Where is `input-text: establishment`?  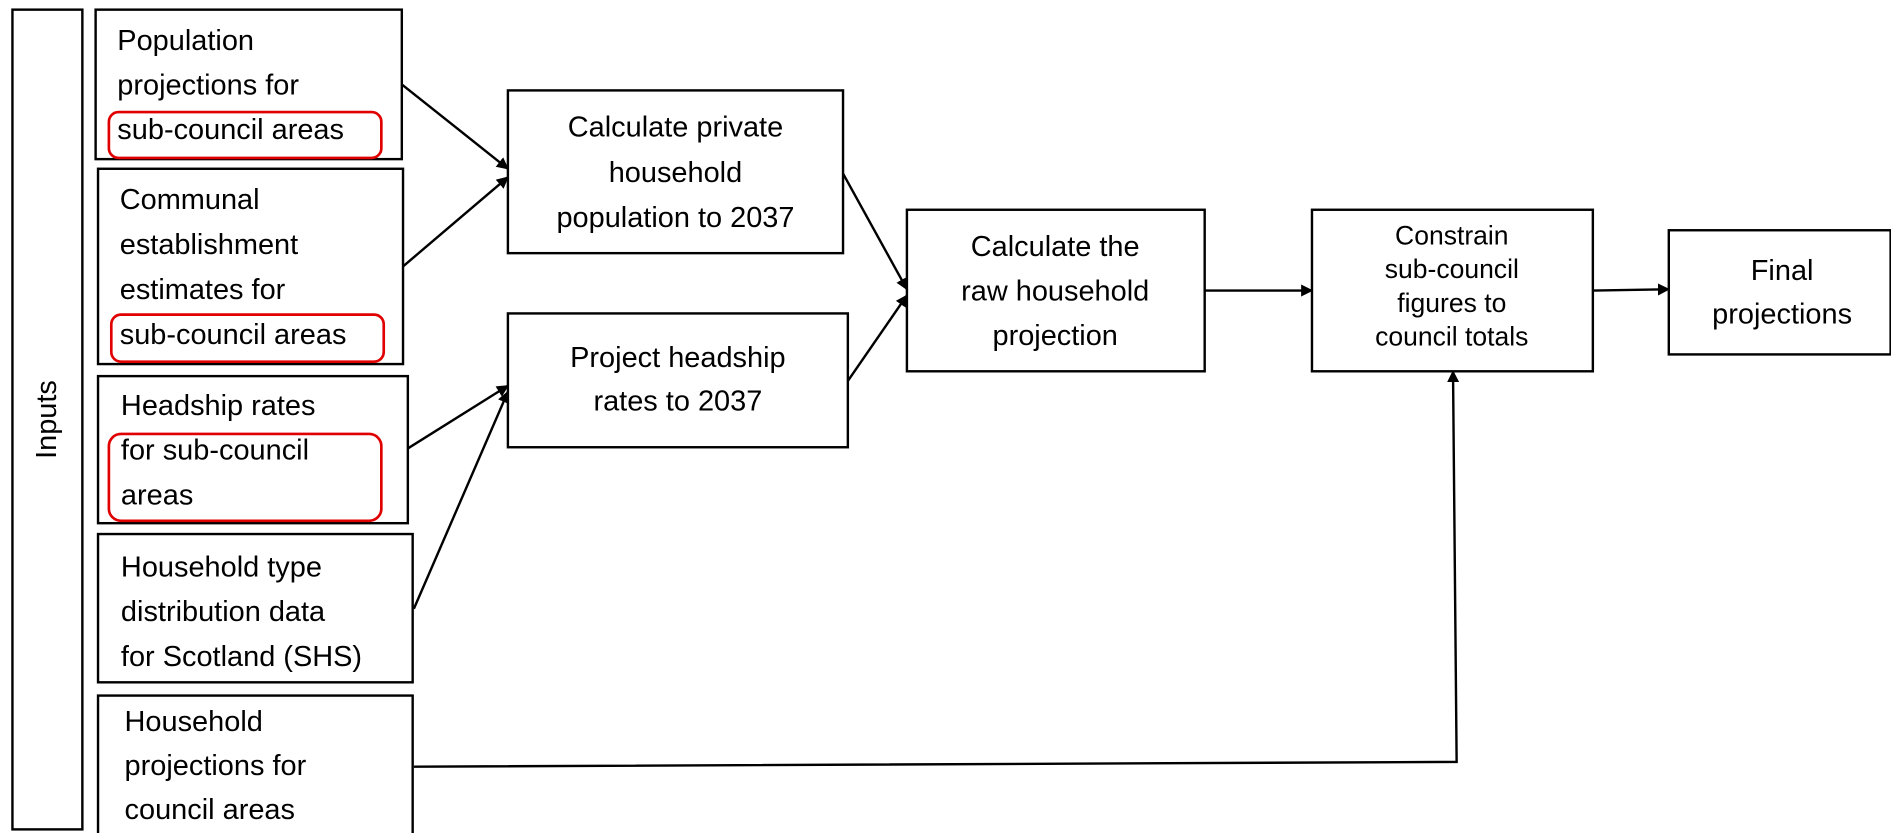
input-text: establishment is located at coordinates (209, 245).